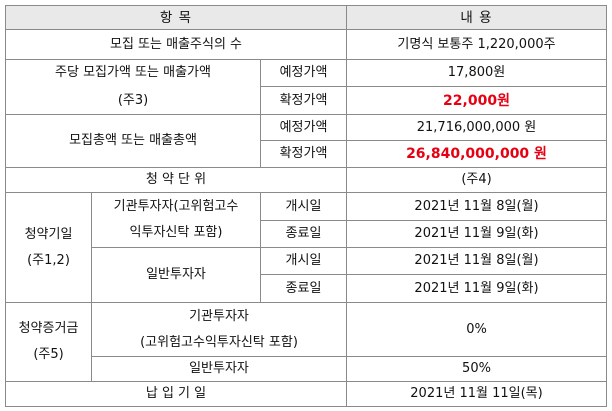  Describe the element at coordinates (176, 206) in the screenshot. I see `inst-label-line1: 기관투자자(고위험고수` at that location.